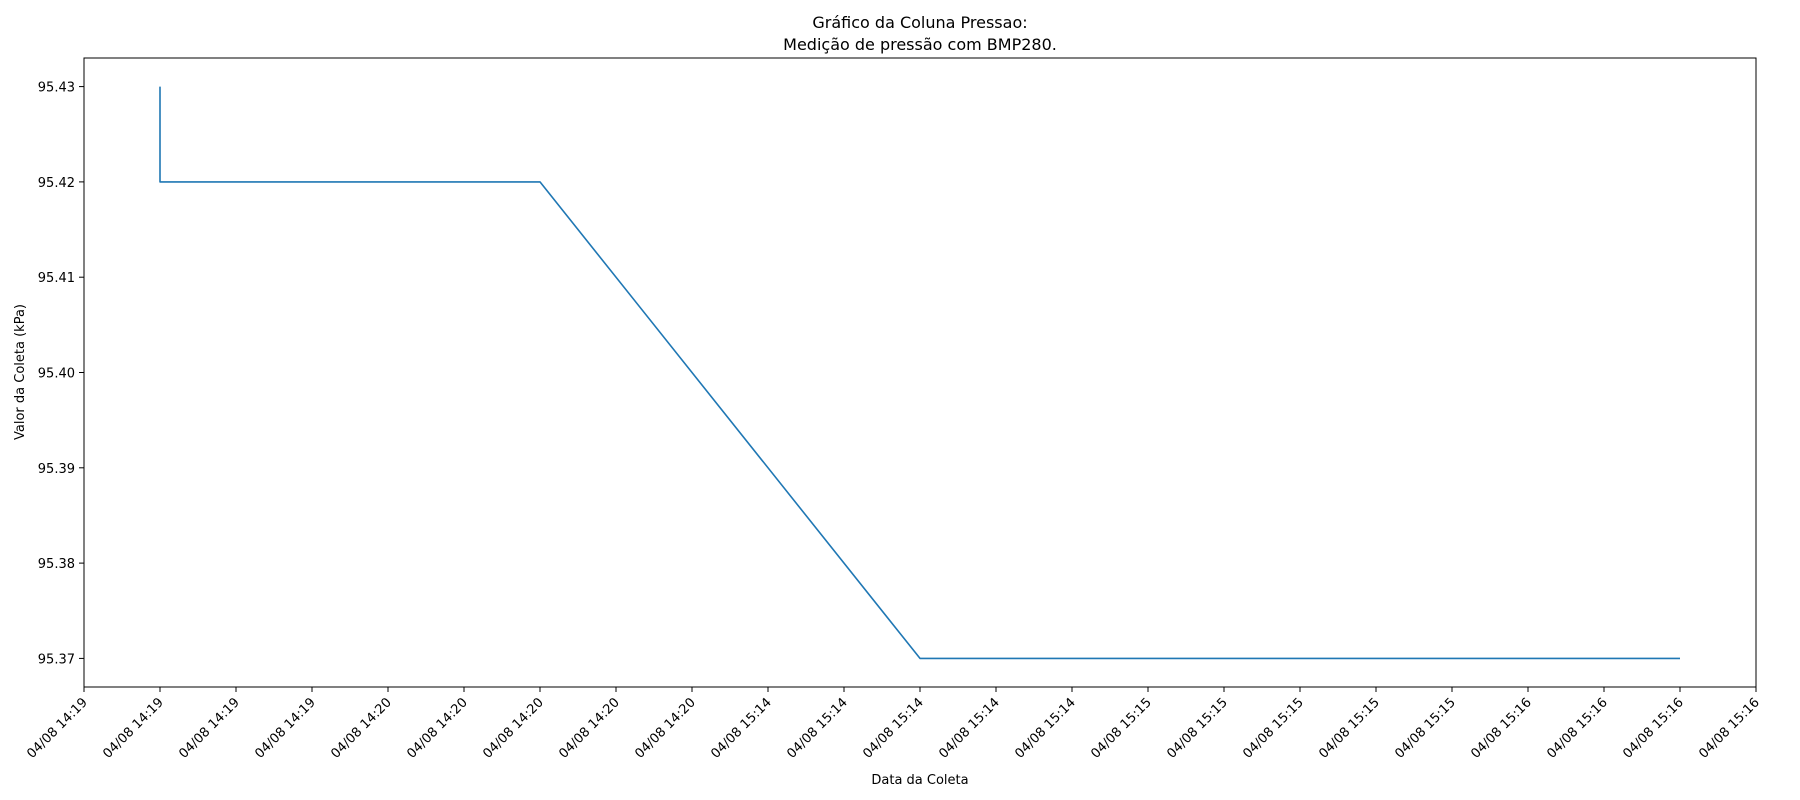 This screenshot has width=1800, height=800. What do you see at coordinates (56, 659) in the screenshot?
I see `y-tick-label: 95.37` at bounding box center [56, 659].